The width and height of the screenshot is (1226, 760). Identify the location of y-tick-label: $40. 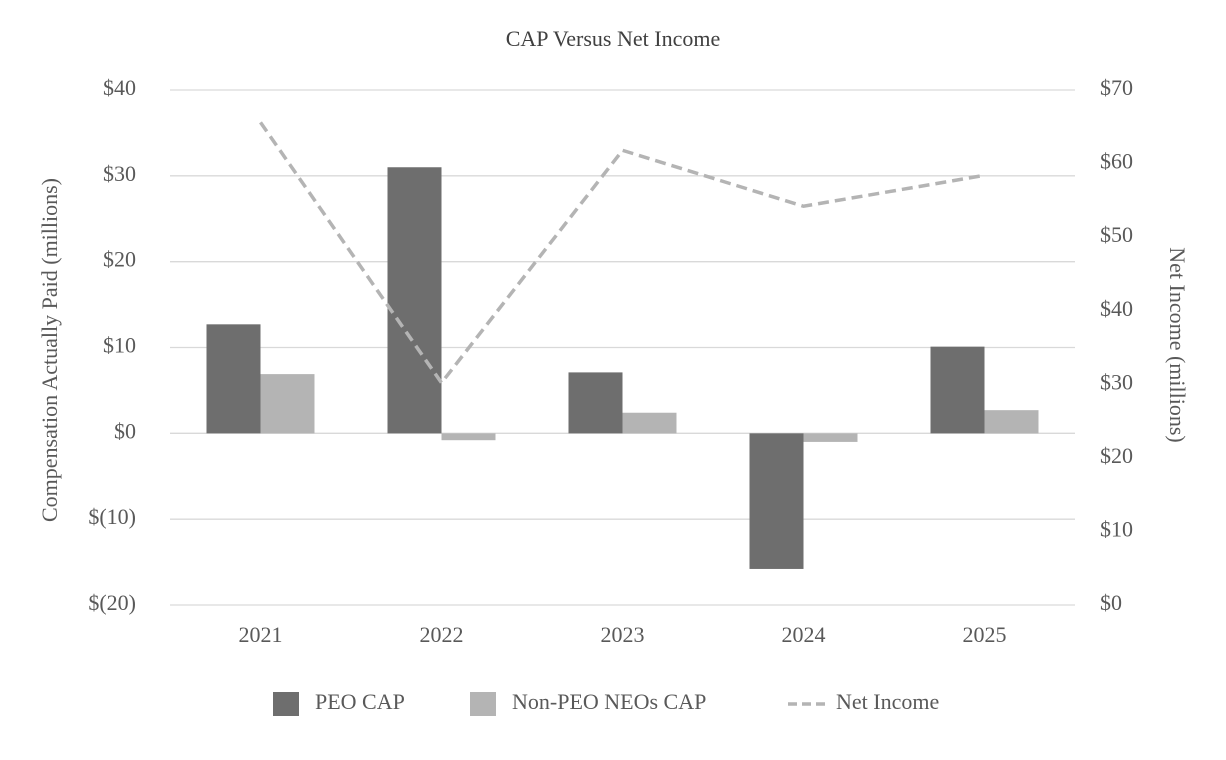
(119, 87).